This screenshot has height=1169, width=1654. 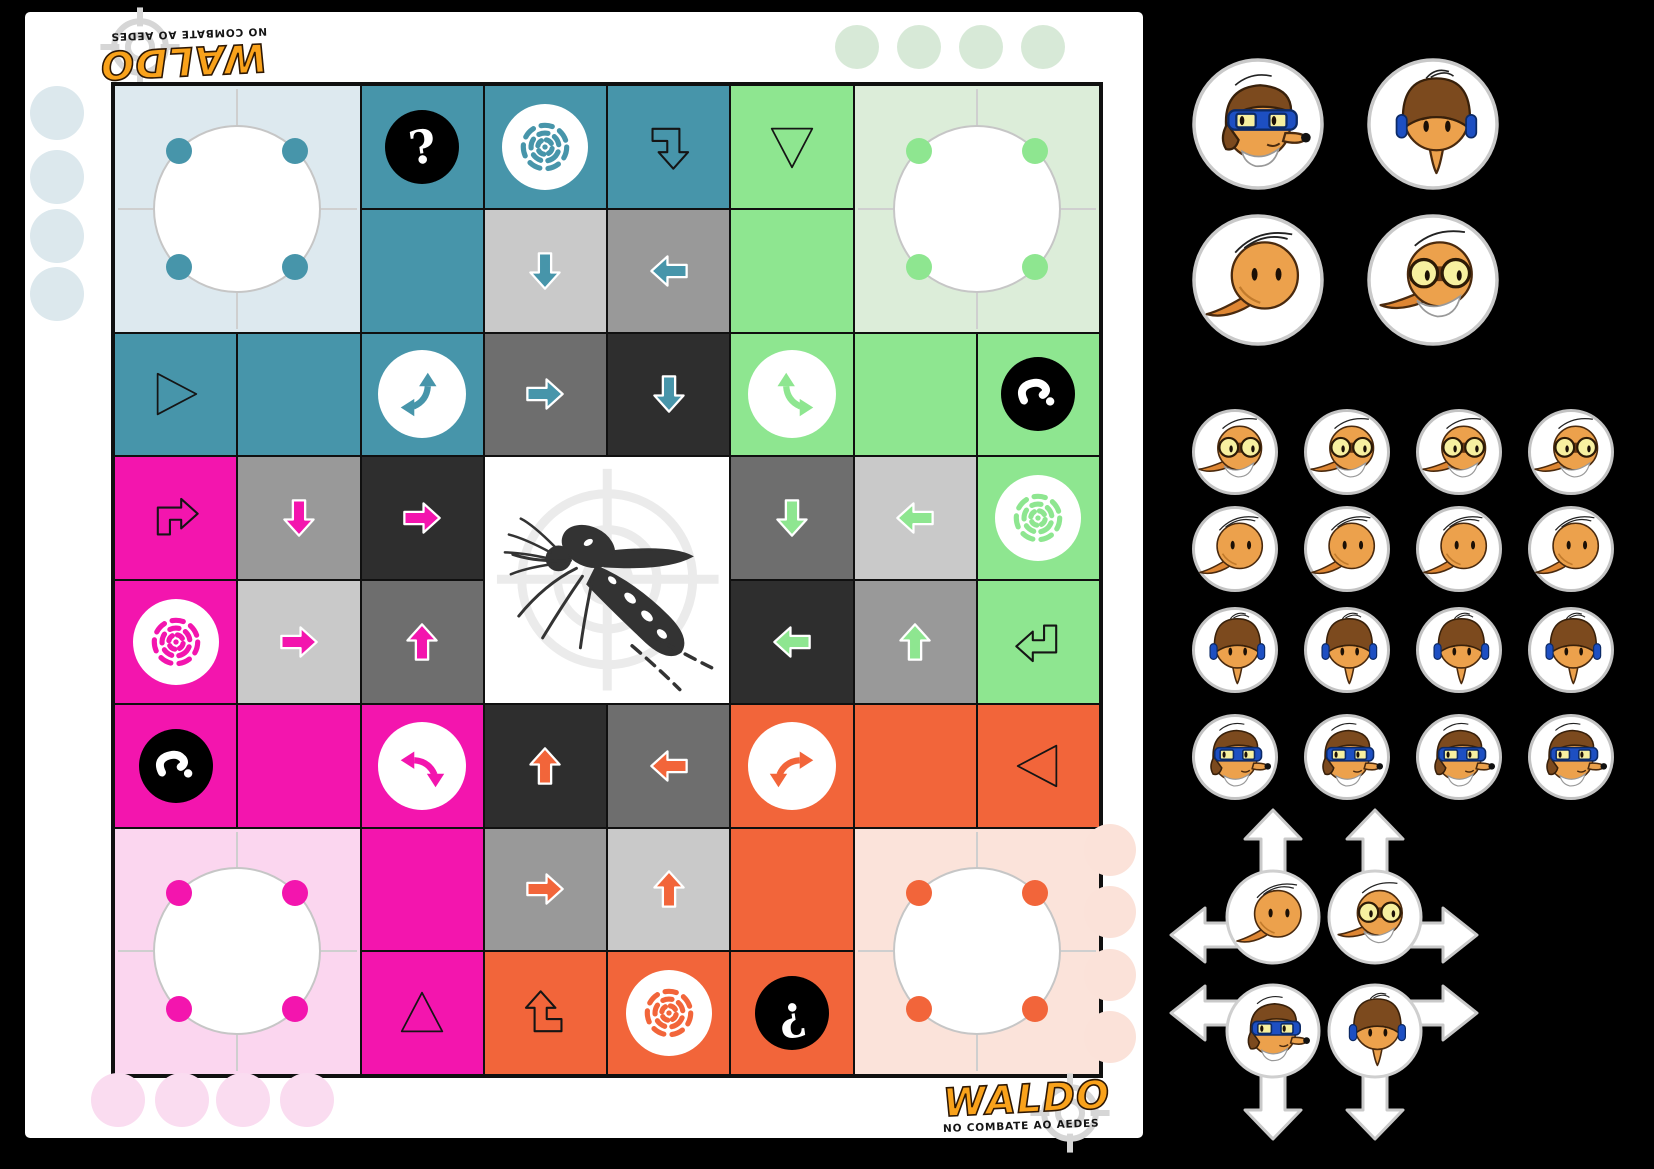 What do you see at coordinates (176, 518) in the screenshot?
I see `board-cell-r4c1` at bounding box center [176, 518].